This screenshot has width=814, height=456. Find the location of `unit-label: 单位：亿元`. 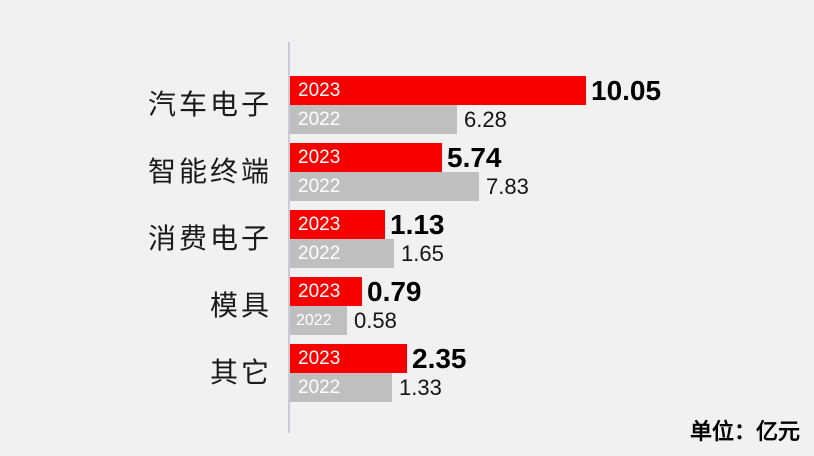

unit-label: 单位：亿元 is located at coordinates (744, 431).